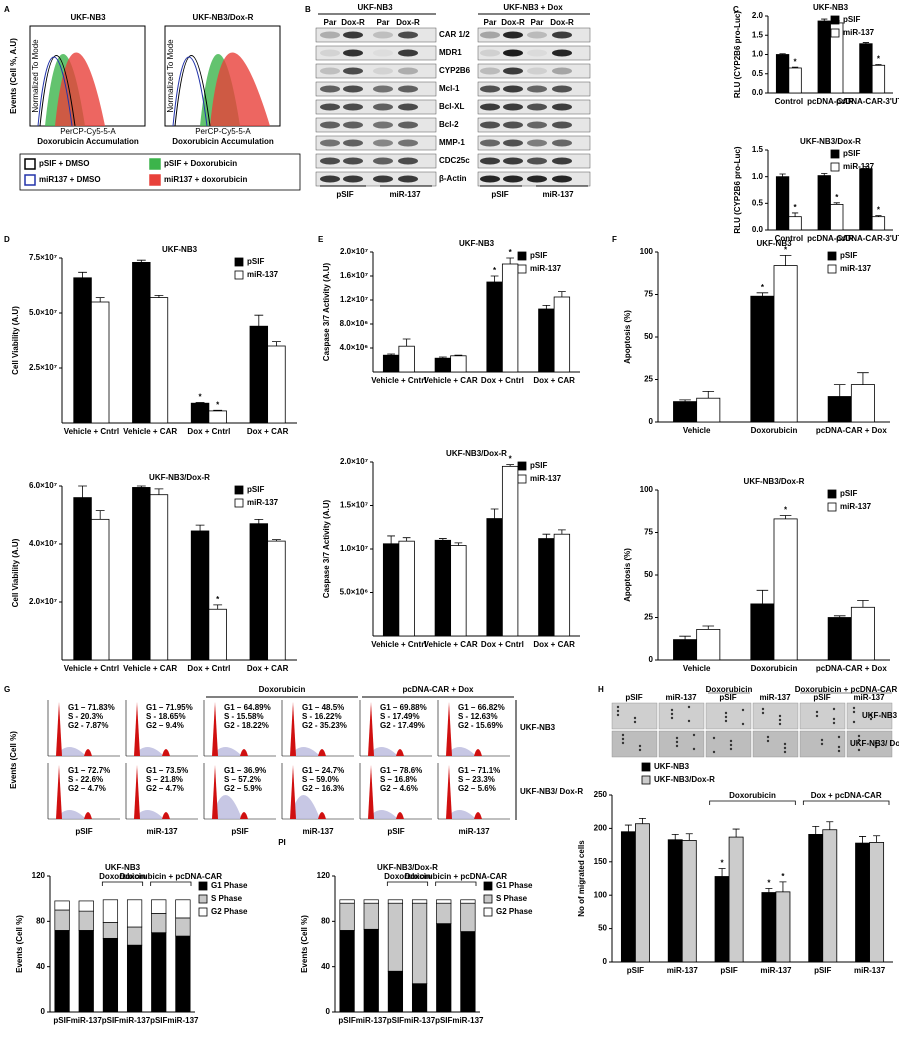 This screenshot has height=1050, width=899. I want to click on y-tick-label: 0.5, so click(758, 202).